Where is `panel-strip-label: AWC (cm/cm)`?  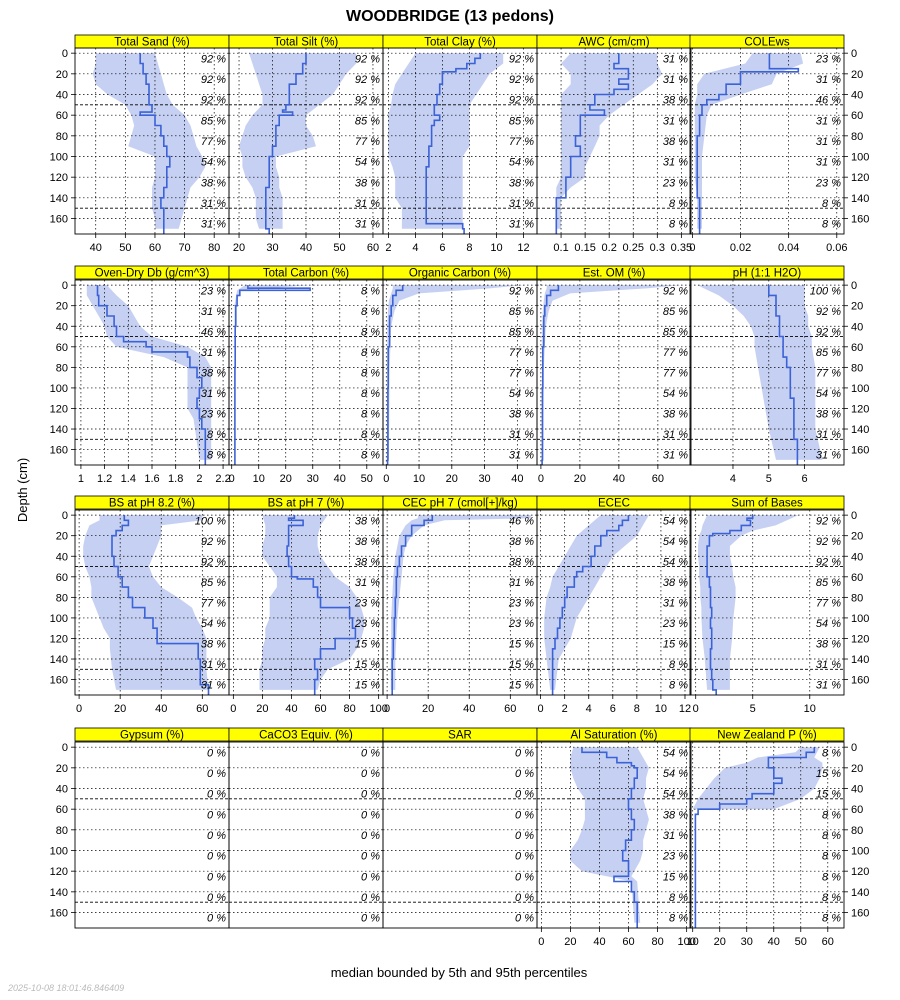 panel-strip-label: AWC (cm/cm) is located at coordinates (613, 43).